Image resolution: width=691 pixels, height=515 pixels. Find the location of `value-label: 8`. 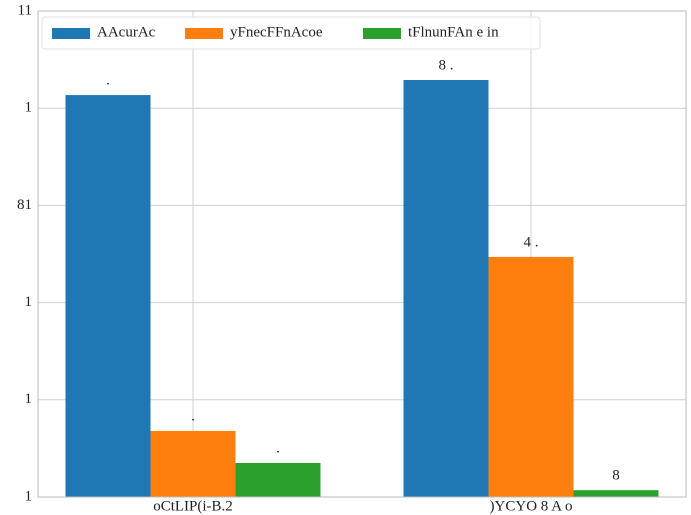

value-label: 8 is located at coordinates (616, 476).